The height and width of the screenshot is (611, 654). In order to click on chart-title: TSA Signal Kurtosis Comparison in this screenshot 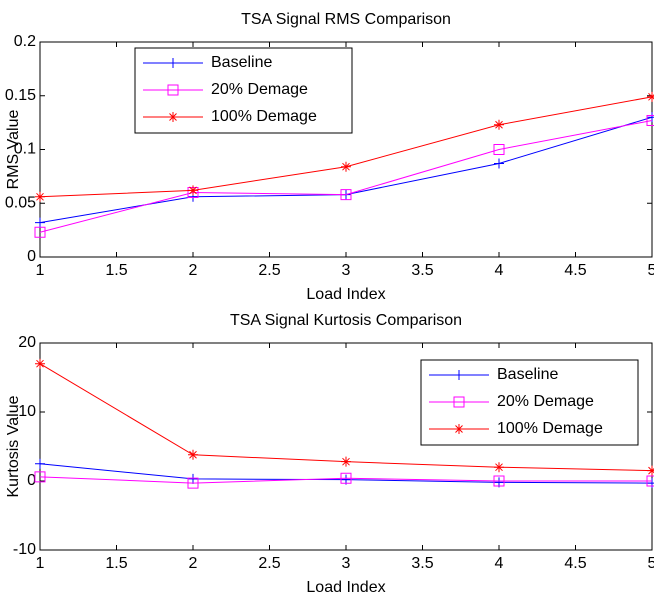, I will do `click(346, 320)`.